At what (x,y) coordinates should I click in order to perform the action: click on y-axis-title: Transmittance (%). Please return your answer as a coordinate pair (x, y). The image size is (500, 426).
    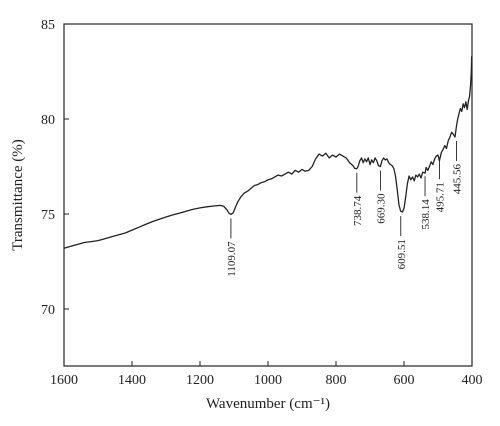
    Looking at the image, I should click on (18, 195).